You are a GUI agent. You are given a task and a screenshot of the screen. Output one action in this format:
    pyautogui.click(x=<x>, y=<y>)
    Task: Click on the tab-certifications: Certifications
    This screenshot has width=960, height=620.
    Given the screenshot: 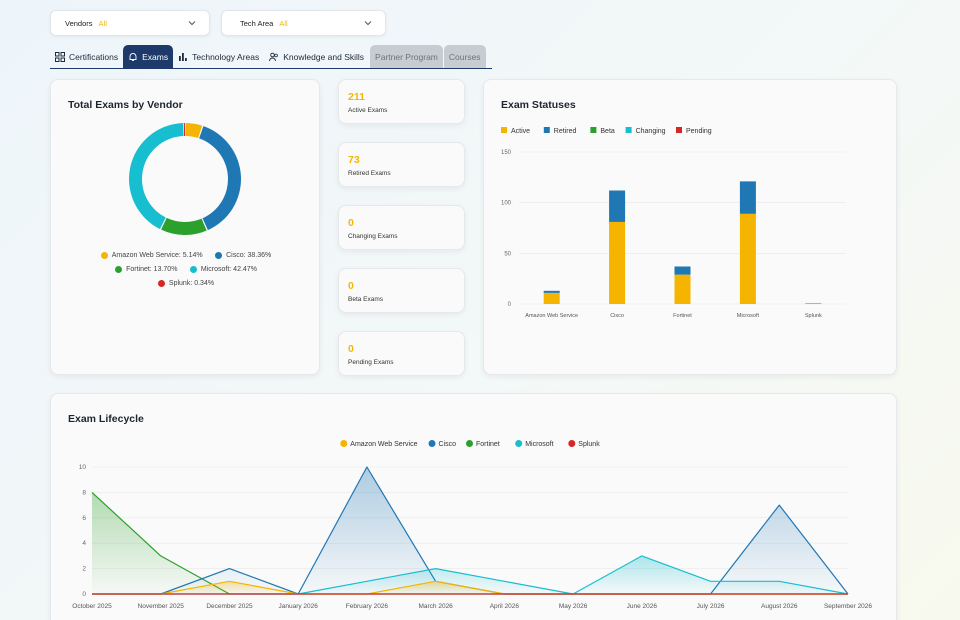 What is the action you would take?
    pyautogui.click(x=86, y=56)
    